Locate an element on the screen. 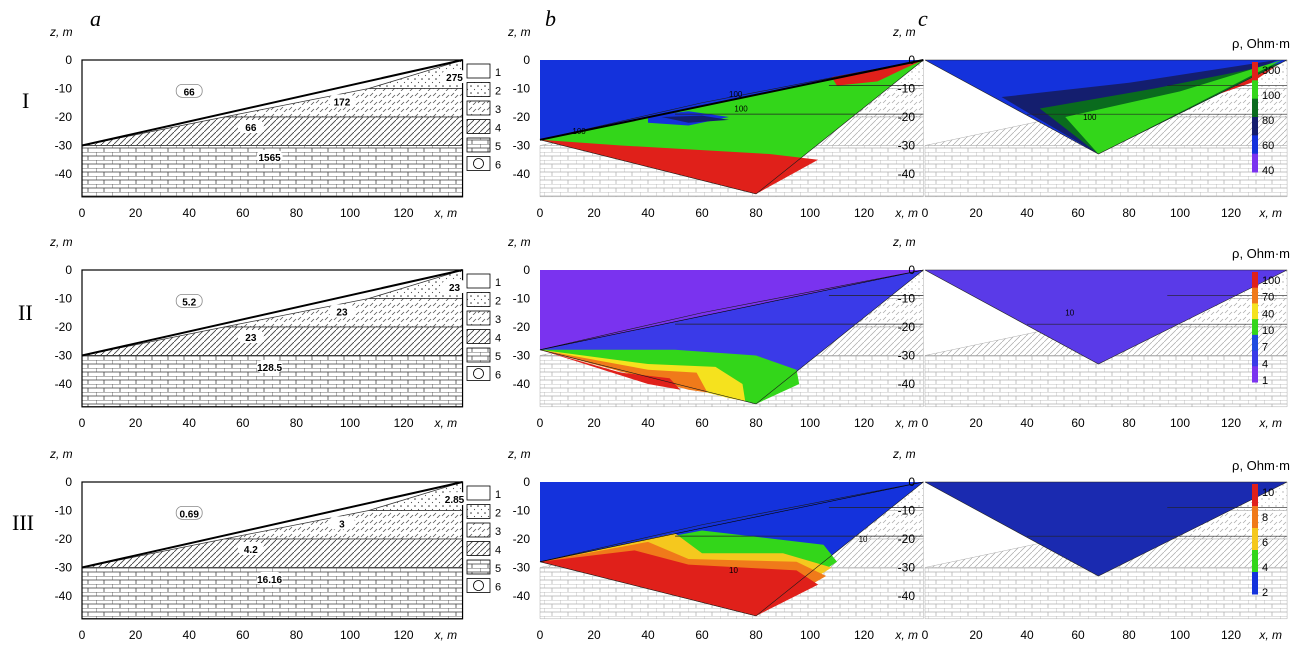  panel-a1-z-tick: -20 is located at coordinates (64, 327).